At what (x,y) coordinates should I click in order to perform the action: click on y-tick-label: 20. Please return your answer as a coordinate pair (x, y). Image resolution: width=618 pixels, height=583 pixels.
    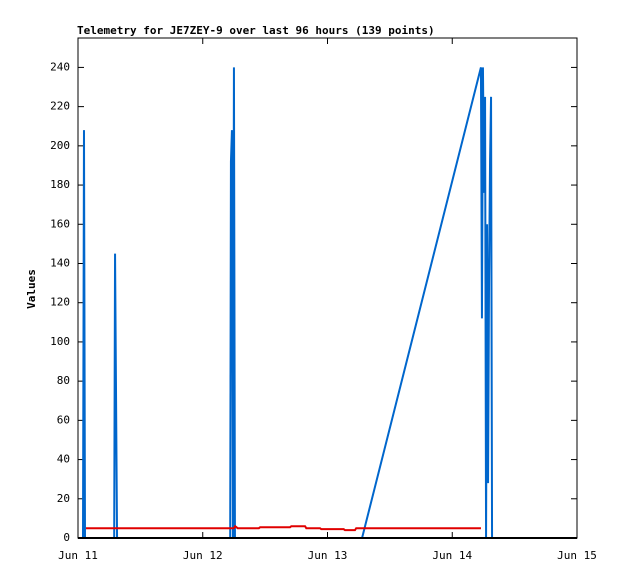
    Looking at the image, I should click on (63, 498).